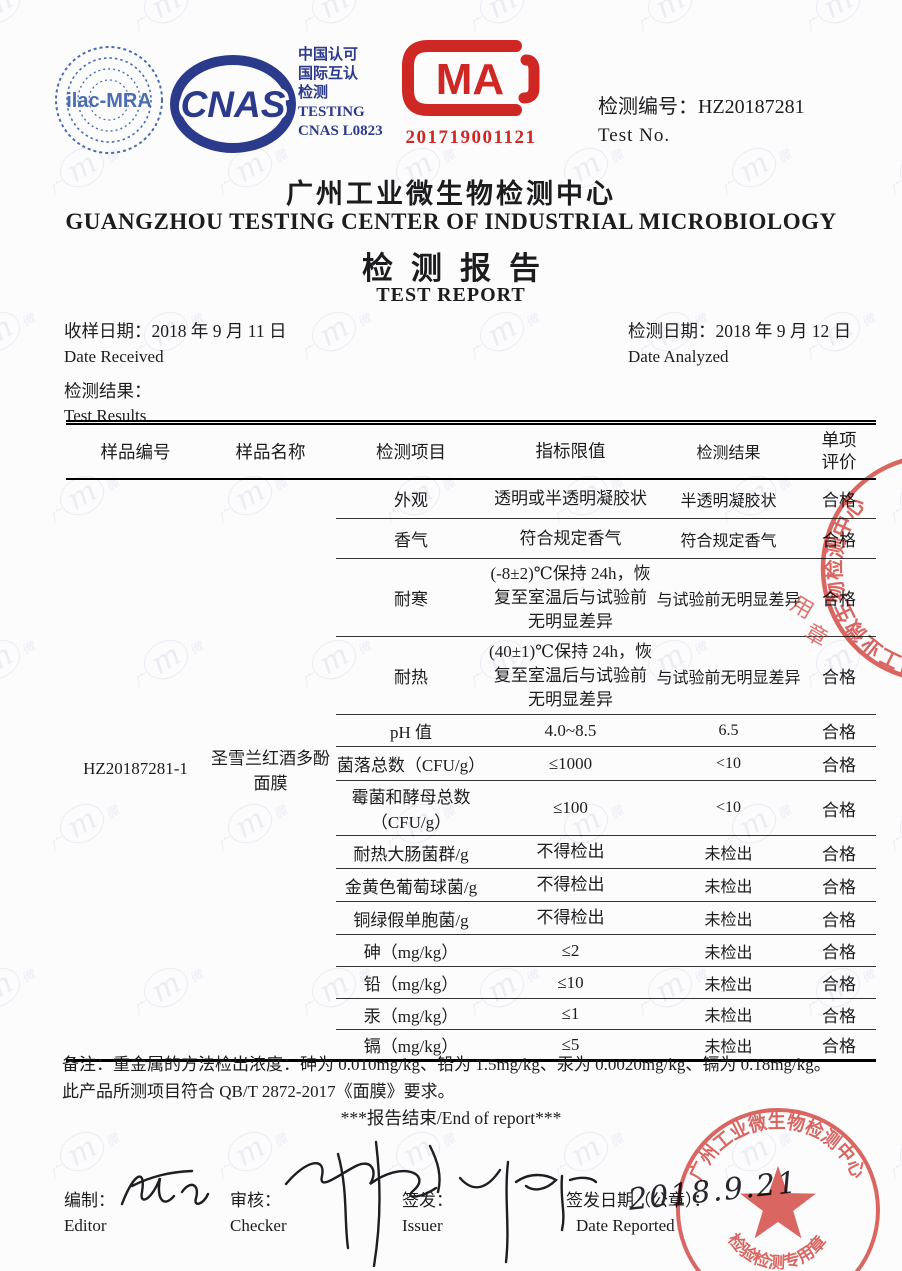 The height and width of the screenshot is (1271, 902). I want to click on note-line-2: 此产品所测项目符合 QB/T 2872-2017《面膜》要求。, so click(258, 1091).